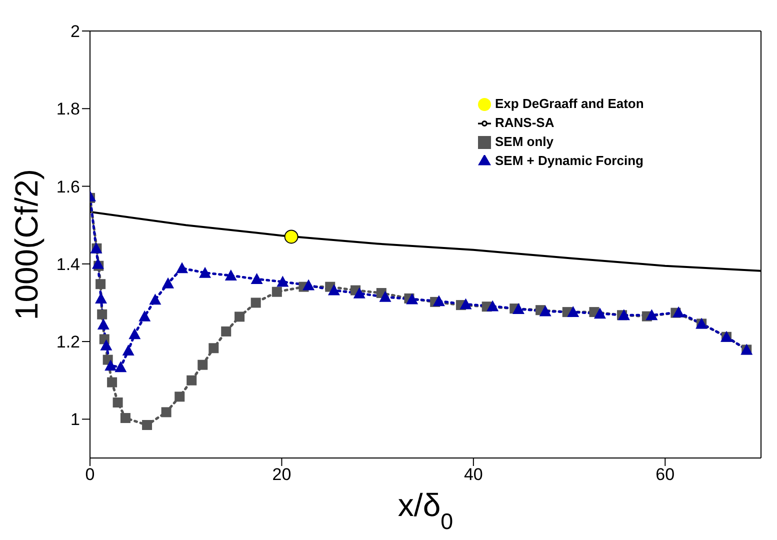 This screenshot has height=540, width=777. Describe the element at coordinates (569, 160) in the screenshot. I see `legend-label: SEM + Dynamic Forcing` at that location.